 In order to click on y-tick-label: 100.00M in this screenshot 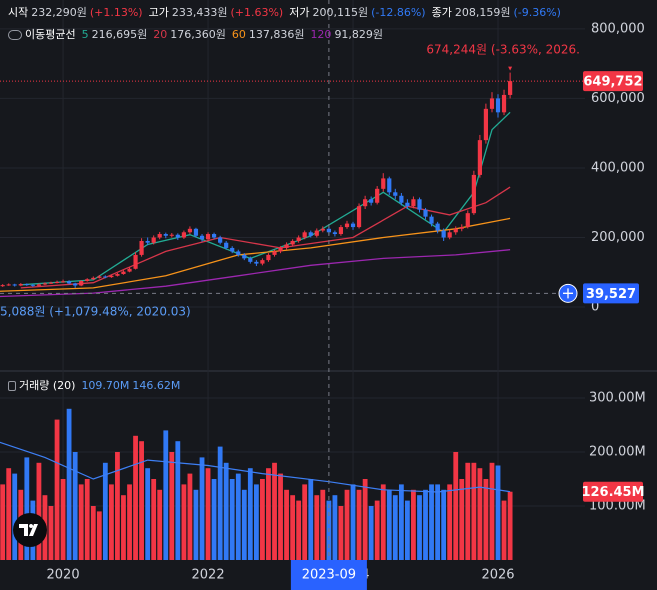, I will do `click(617, 506)`.